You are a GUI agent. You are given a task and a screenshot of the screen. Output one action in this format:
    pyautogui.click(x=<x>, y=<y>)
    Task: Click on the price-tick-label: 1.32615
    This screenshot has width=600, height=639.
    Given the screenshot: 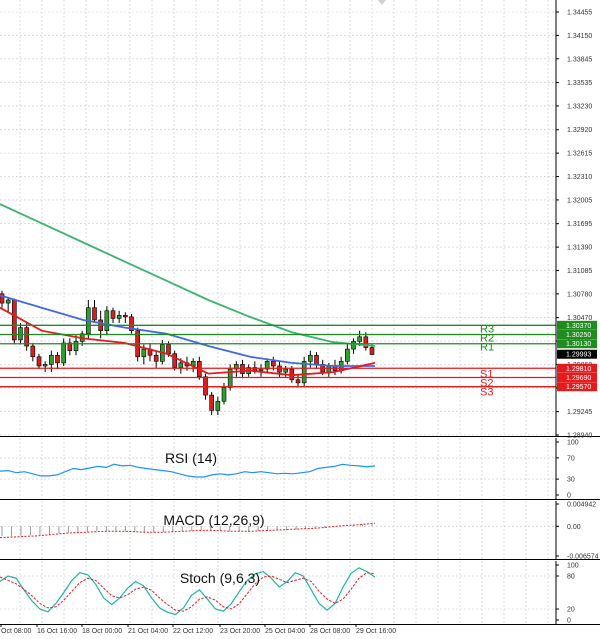 What is the action you would take?
    pyautogui.click(x=579, y=154)
    